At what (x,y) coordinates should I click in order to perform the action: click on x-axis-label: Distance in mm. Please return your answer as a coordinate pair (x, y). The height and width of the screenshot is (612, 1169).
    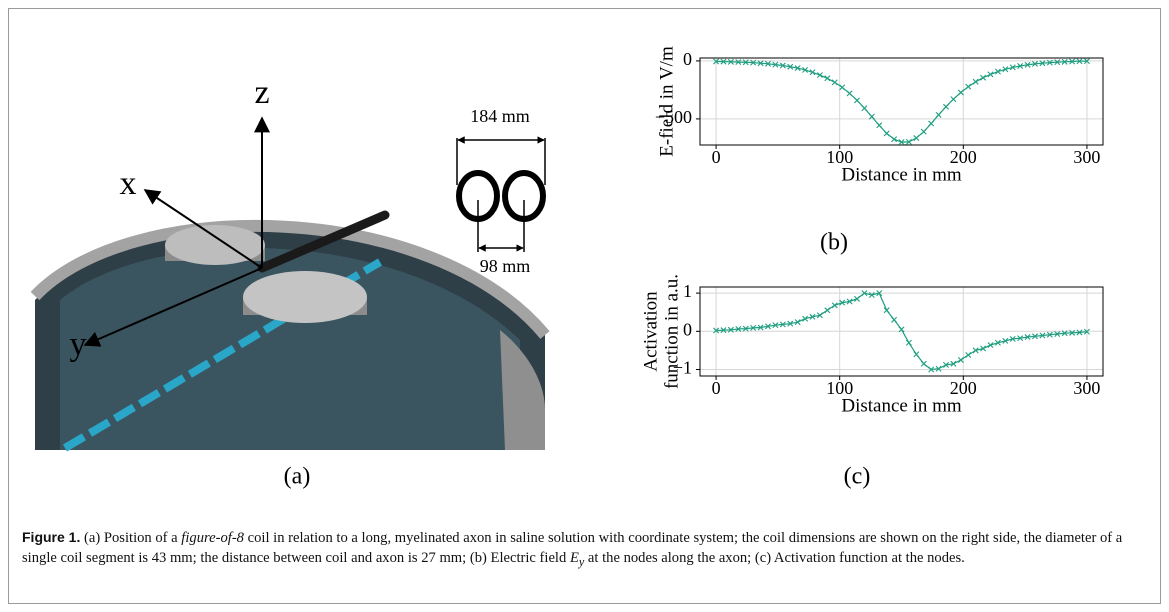
    Looking at the image, I should click on (901, 174).